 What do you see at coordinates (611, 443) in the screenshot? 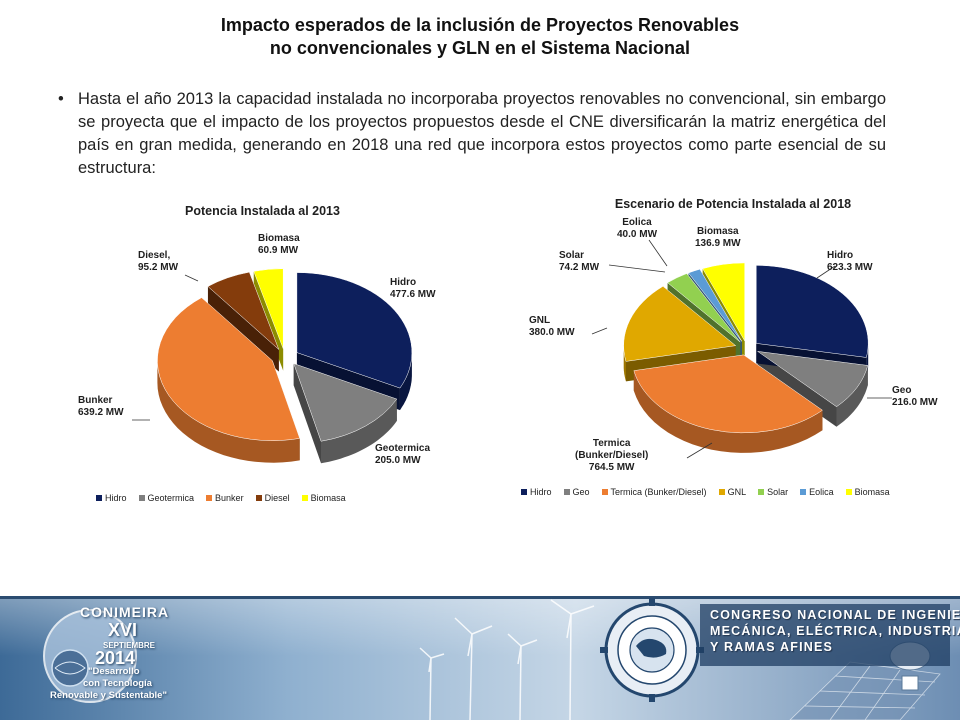
I see `label-2018-termica-line1: Termica` at bounding box center [611, 443].